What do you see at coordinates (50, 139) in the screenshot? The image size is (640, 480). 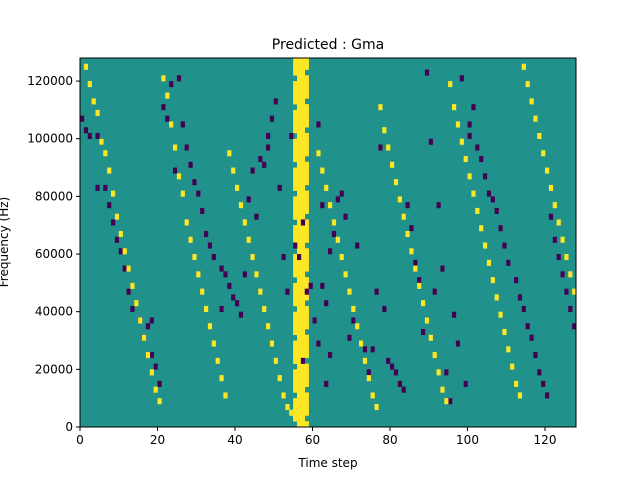 I see `y-tick-label: 100000` at bounding box center [50, 139].